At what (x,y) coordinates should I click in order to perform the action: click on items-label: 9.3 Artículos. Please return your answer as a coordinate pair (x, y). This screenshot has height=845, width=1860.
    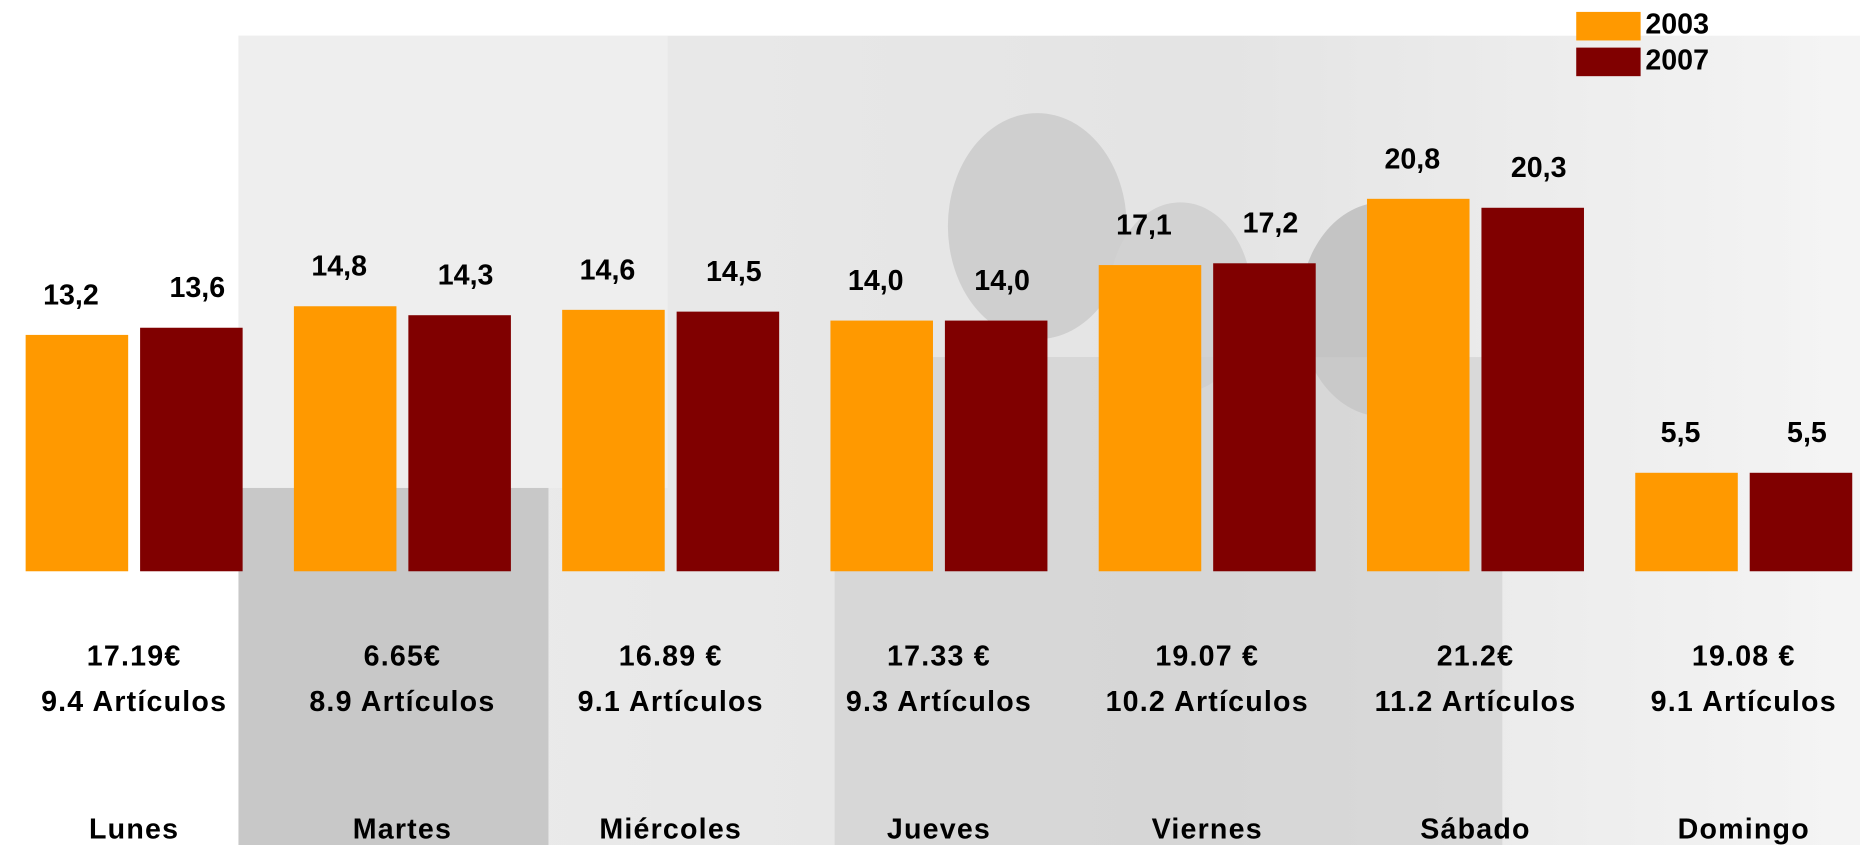
    Looking at the image, I should click on (939, 702).